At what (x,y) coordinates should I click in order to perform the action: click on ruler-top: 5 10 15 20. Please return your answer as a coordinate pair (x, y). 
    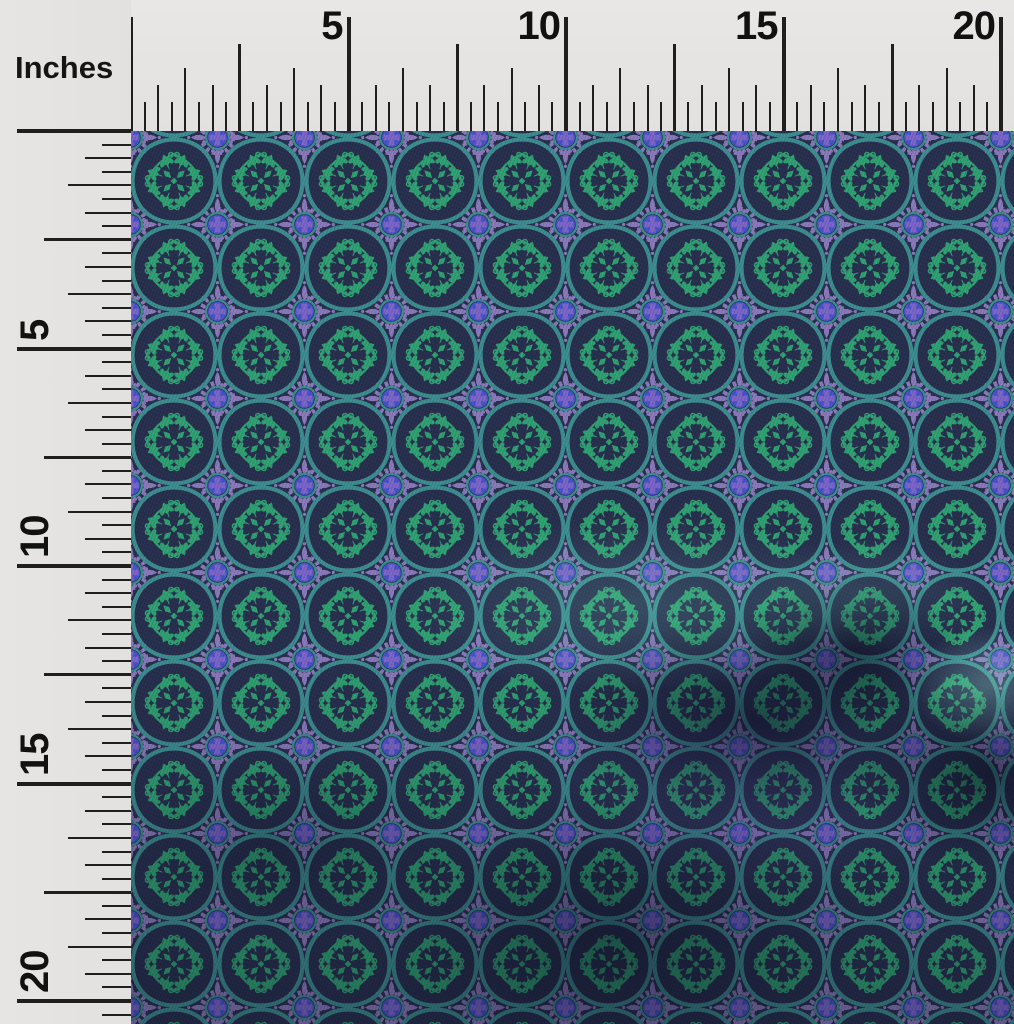
    Looking at the image, I should click on (507, 65).